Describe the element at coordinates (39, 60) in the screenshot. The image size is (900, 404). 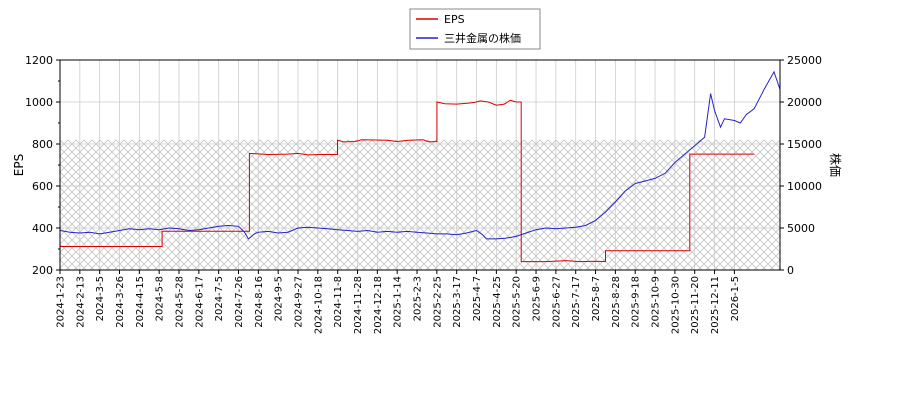
I see `y-left-tick-label: 1200` at that location.